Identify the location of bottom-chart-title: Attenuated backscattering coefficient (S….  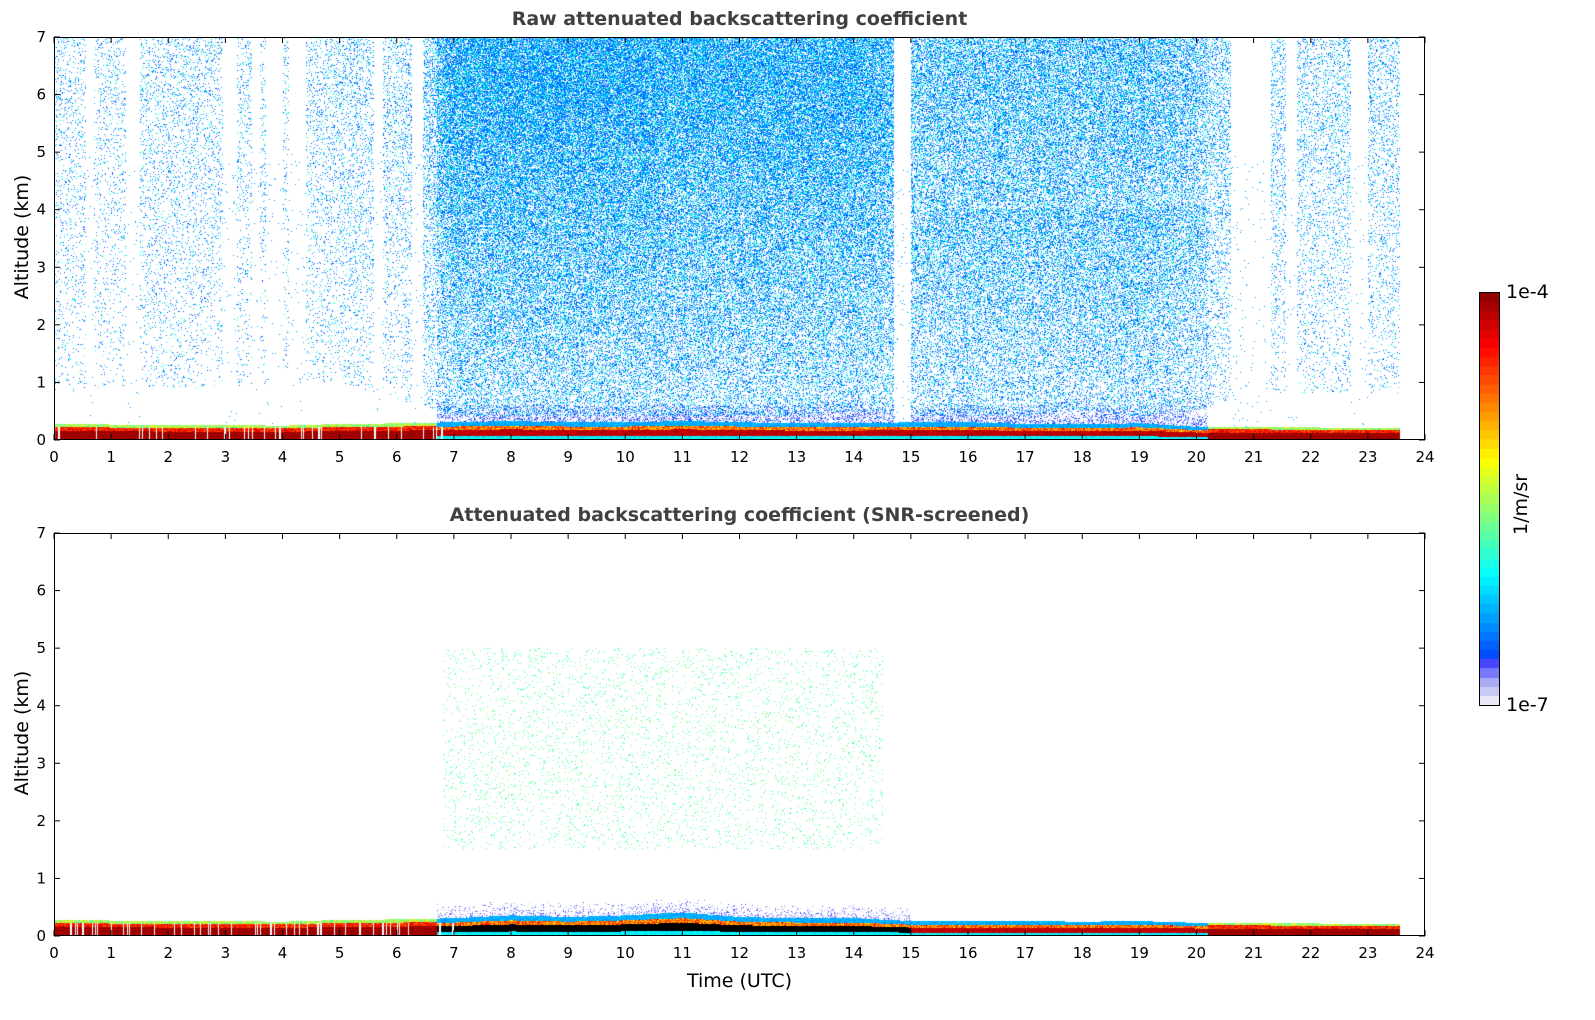
(739, 515).